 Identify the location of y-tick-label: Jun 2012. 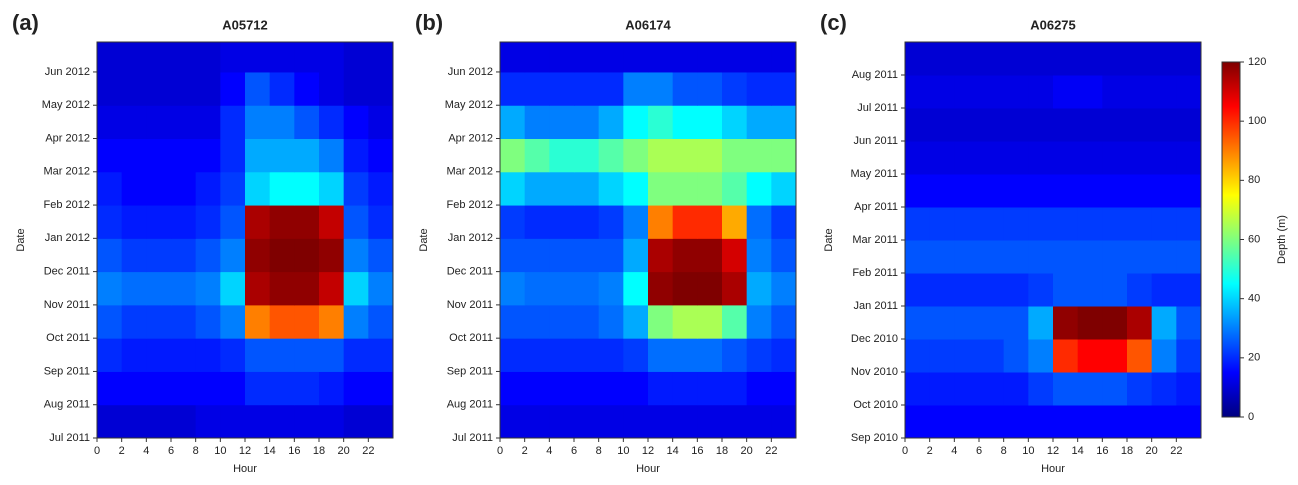
(67, 72).